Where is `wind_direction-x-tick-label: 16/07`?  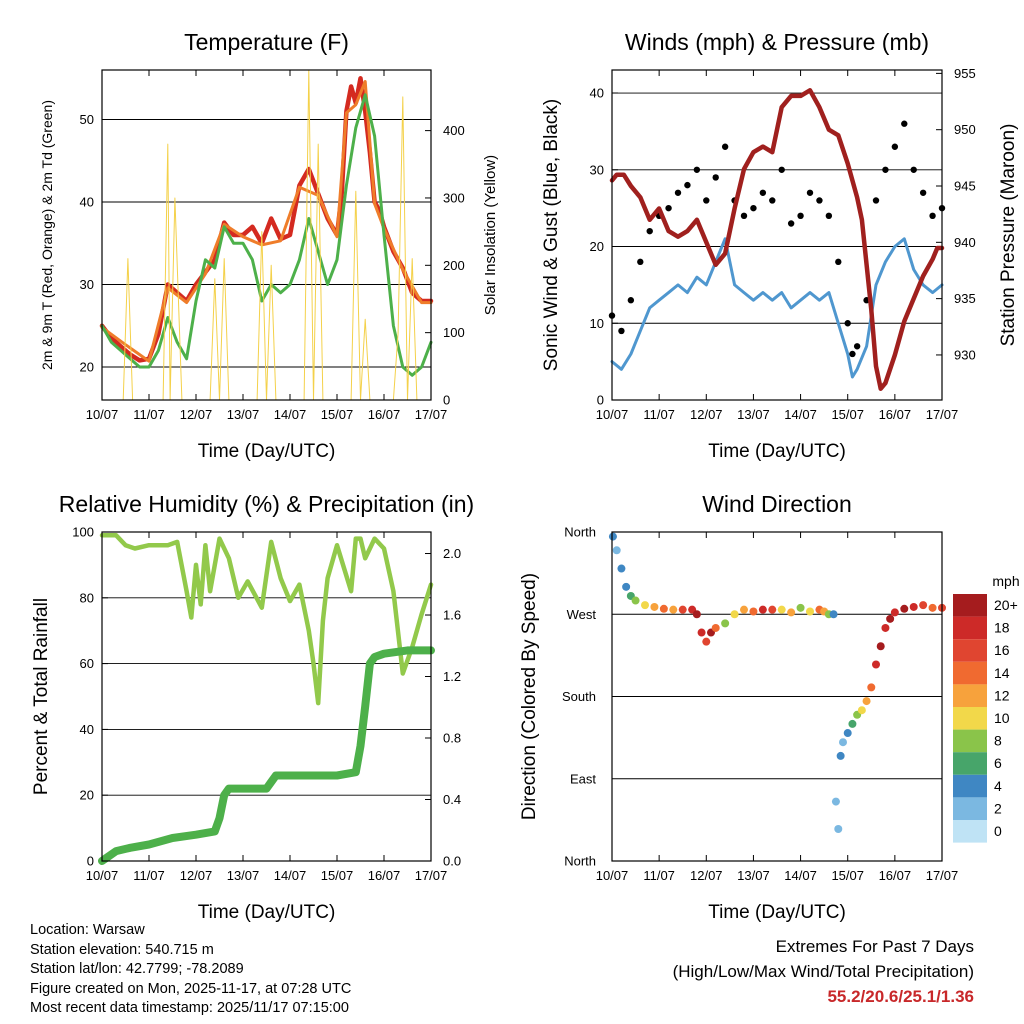 wind_direction-x-tick-label: 16/07 is located at coordinates (895, 875).